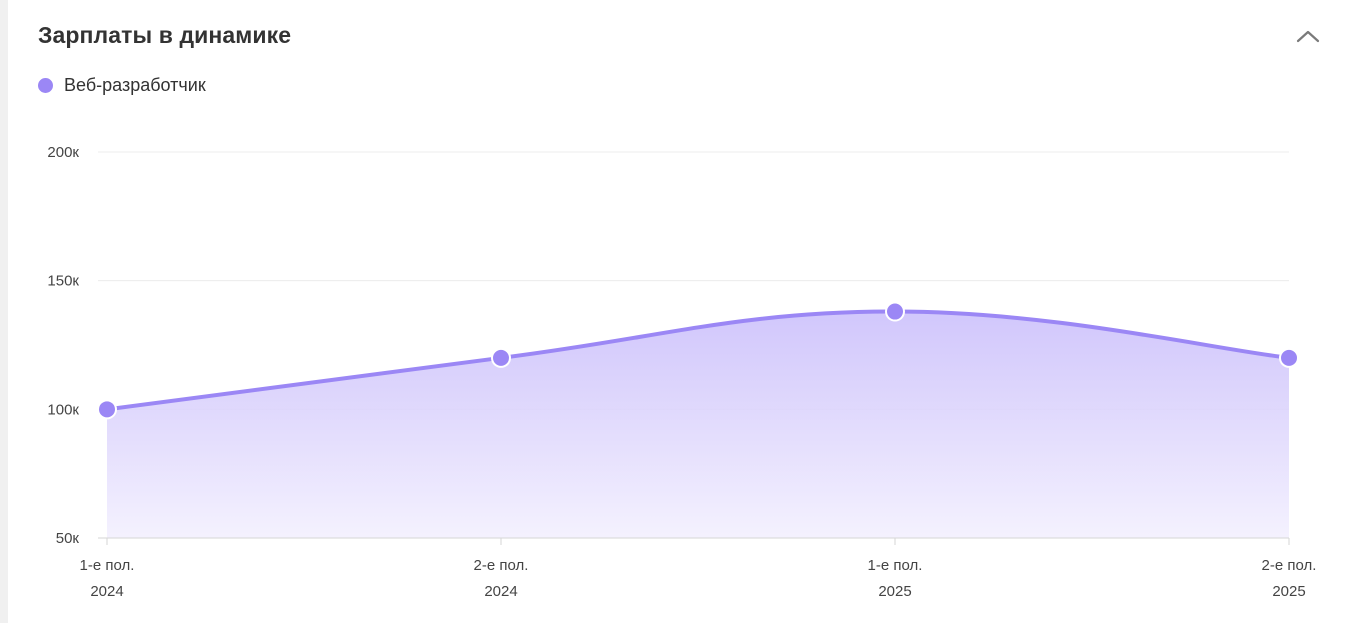 Image resolution: width=1348 pixels, height=623 pixels. What do you see at coordinates (698, 360) in the screenshot?
I see `series-line` at bounding box center [698, 360].